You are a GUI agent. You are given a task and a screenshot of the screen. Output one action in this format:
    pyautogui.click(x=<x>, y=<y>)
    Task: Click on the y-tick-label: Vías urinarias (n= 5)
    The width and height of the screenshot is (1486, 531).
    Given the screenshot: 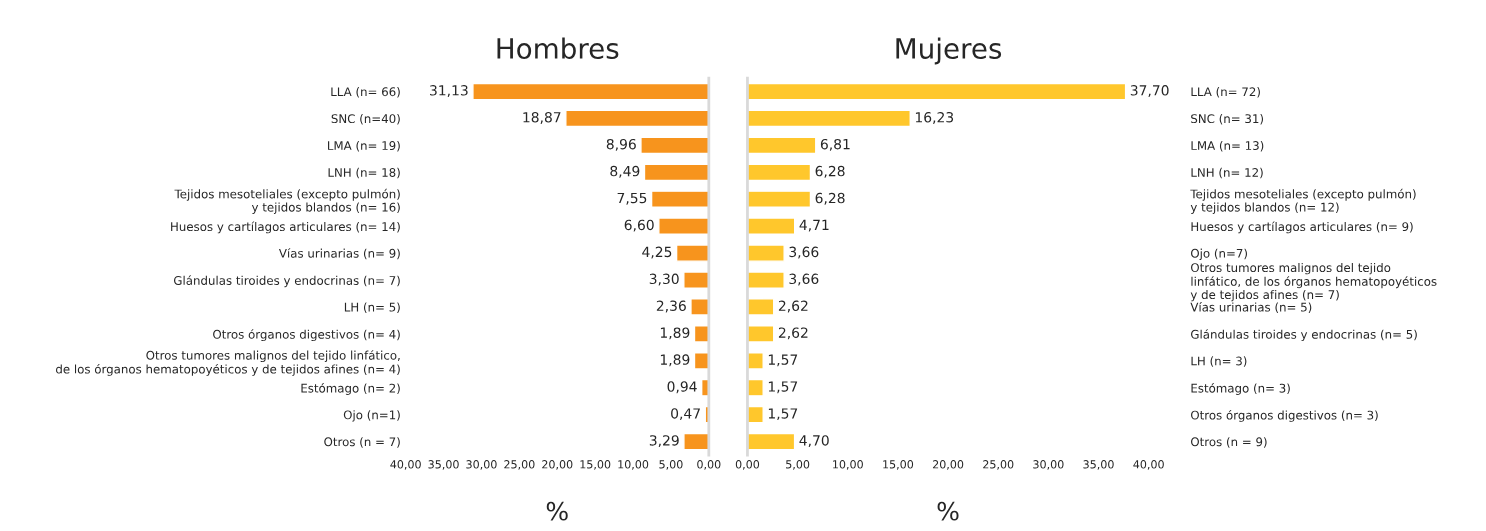 What is the action you would take?
    pyautogui.click(x=1251, y=307)
    